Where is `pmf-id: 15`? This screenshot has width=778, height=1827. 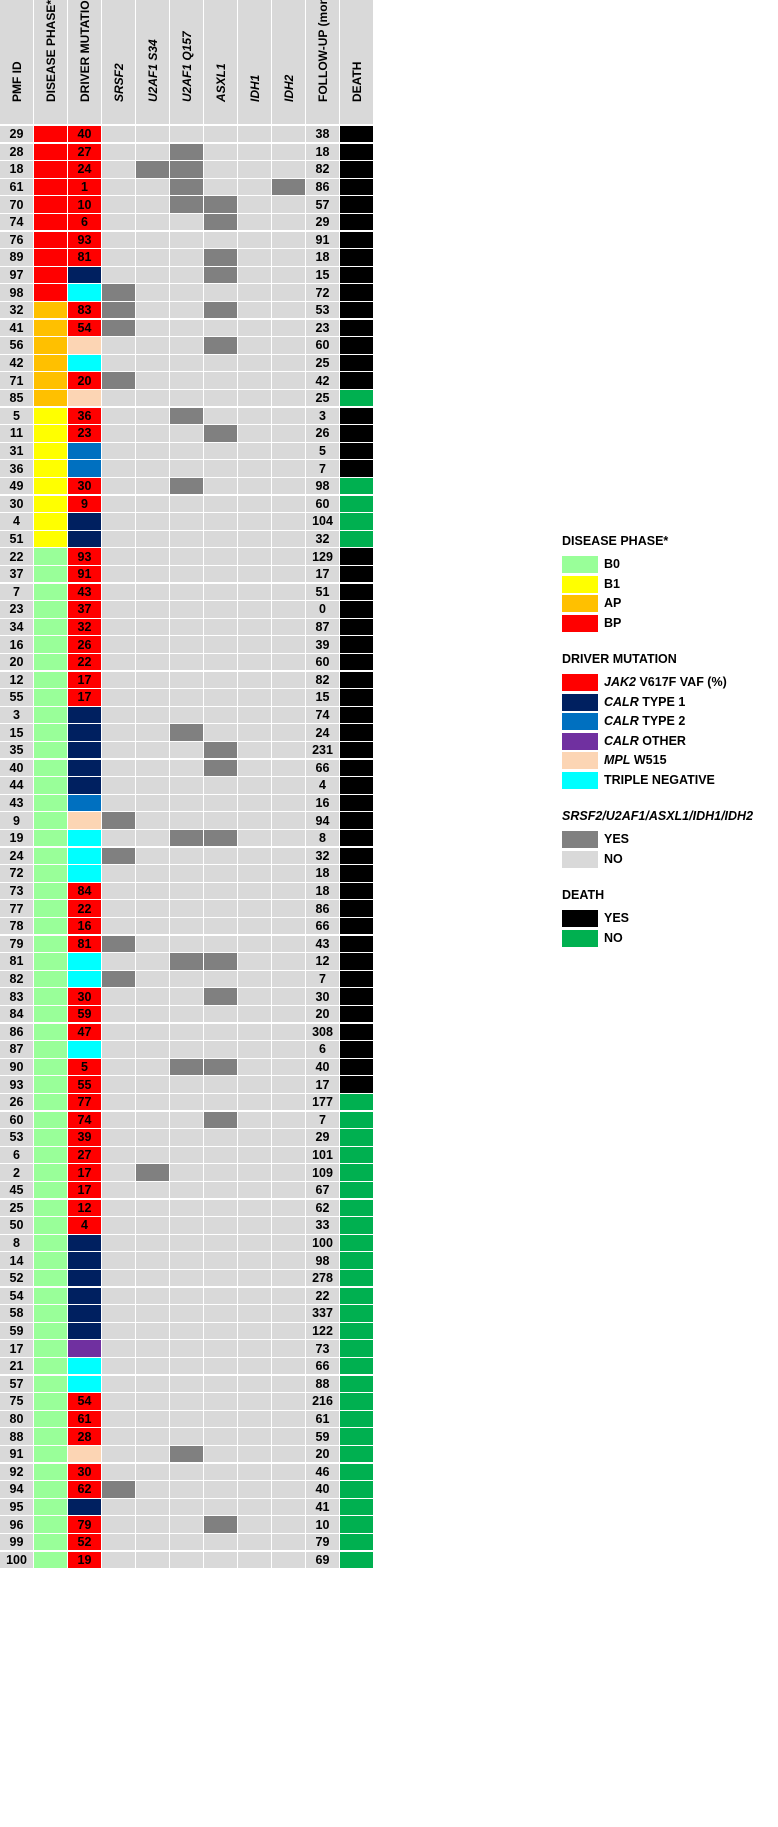
pmf-id: 15 is located at coordinates (16, 732).